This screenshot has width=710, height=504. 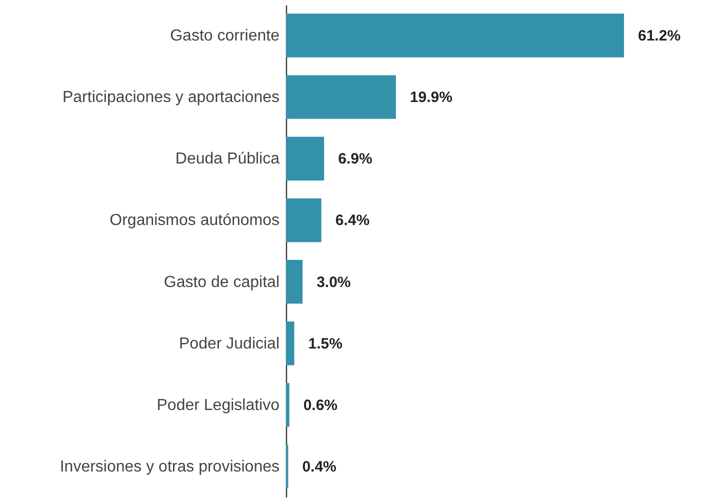 I want to click on data-label: 0.4%, so click(x=319, y=467).